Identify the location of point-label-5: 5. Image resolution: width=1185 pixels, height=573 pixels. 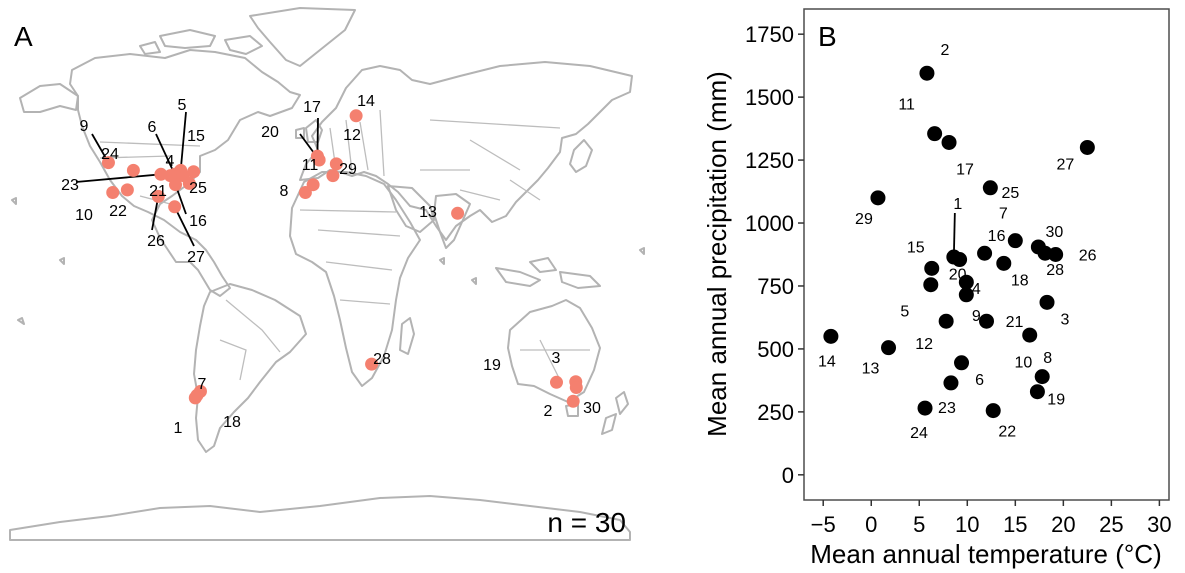
(904, 312).